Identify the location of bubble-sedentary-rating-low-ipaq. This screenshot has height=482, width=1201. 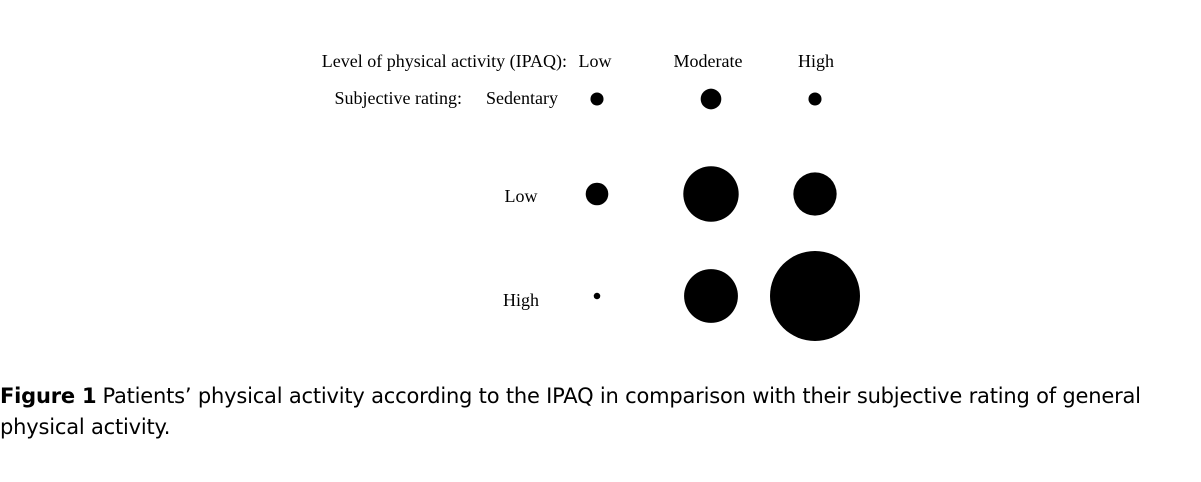
(597, 99).